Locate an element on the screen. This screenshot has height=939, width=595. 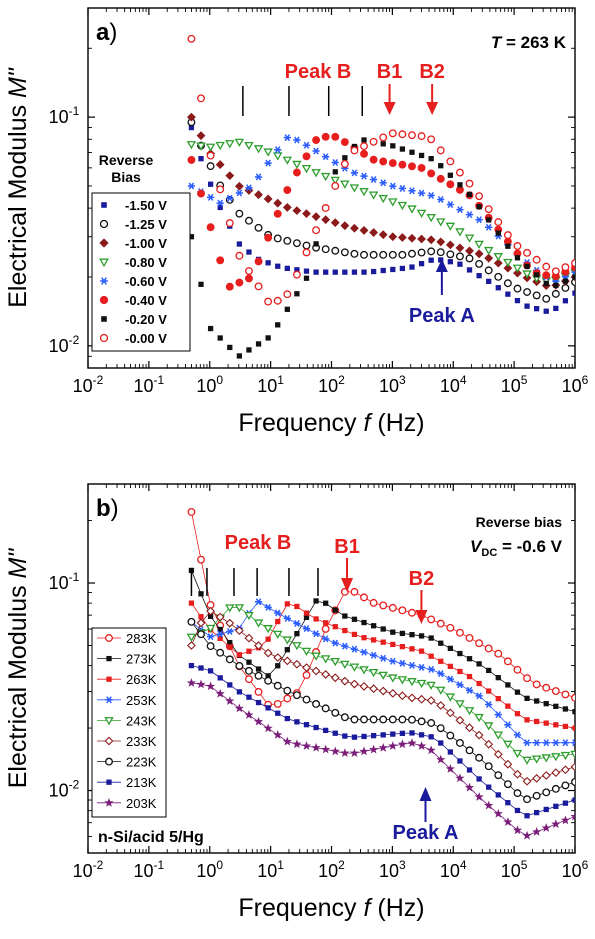
legend-label: -0.80 V is located at coordinates (146, 262).